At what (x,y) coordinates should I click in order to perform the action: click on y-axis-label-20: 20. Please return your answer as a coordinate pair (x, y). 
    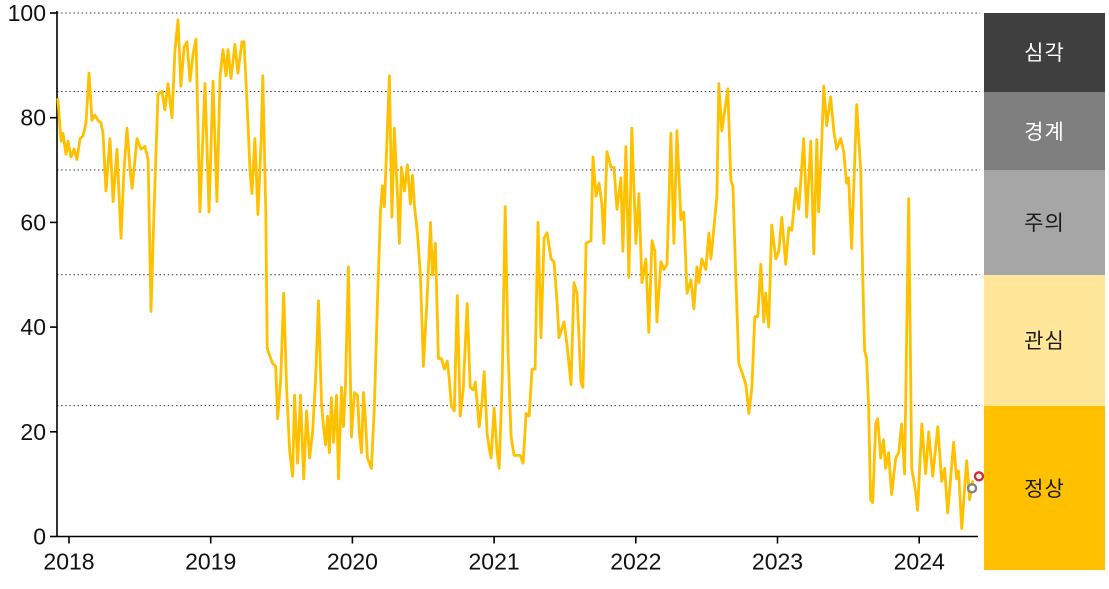
    Looking at the image, I should click on (33, 432).